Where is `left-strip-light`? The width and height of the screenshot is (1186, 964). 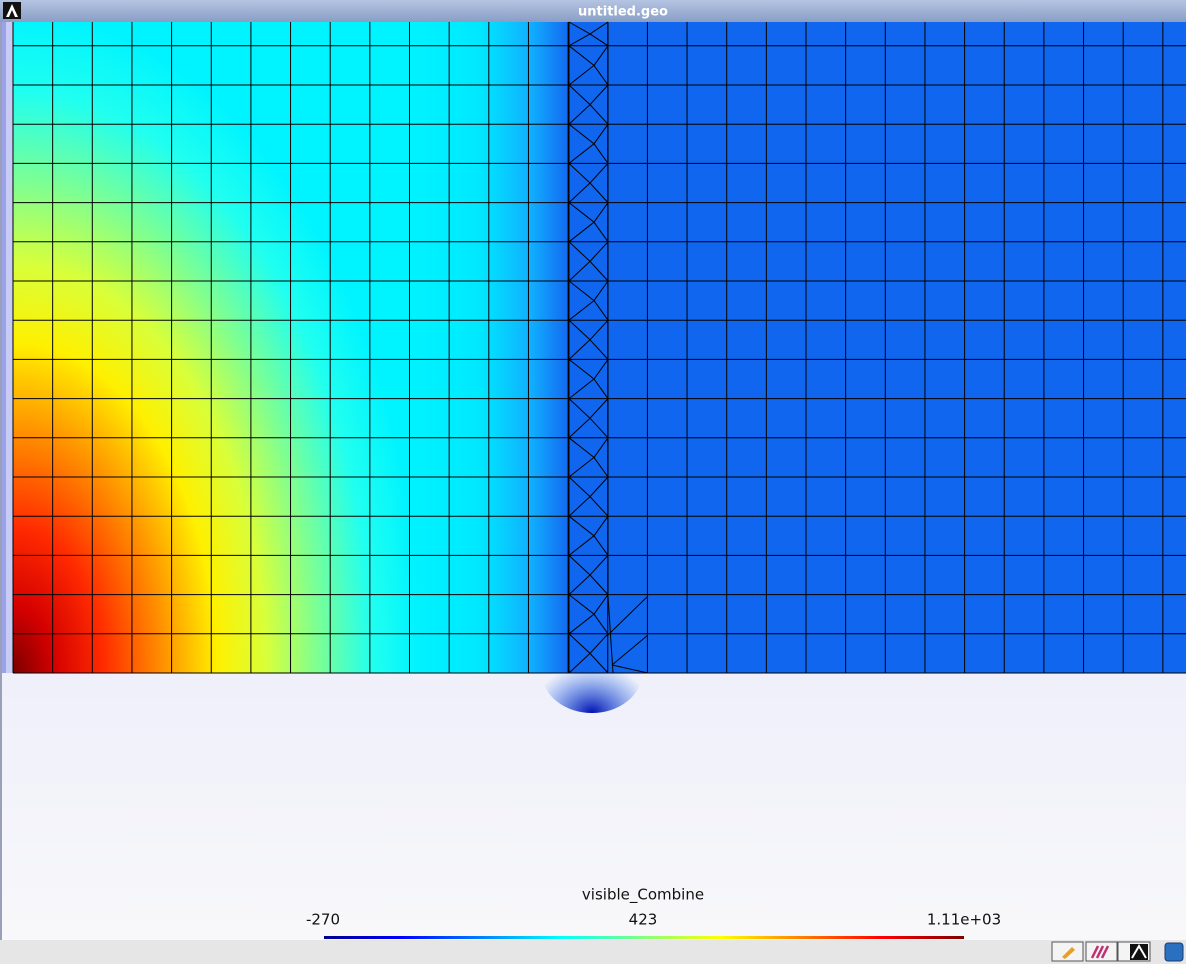 left-strip-light is located at coordinates (9, 347).